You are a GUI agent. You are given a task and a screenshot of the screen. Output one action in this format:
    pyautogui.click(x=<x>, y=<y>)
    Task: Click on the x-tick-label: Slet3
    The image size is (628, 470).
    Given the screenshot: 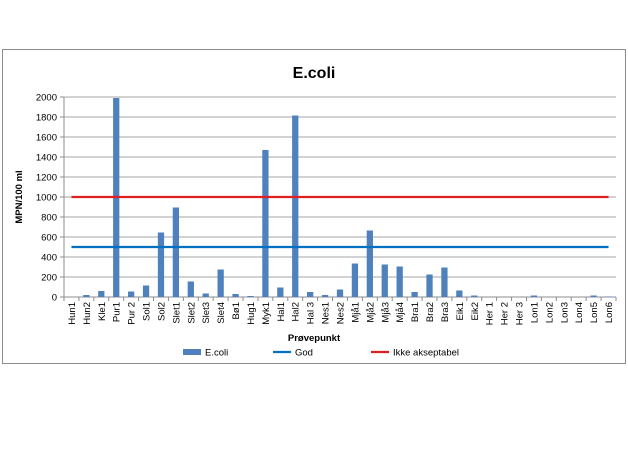 What is the action you would take?
    pyautogui.click(x=206, y=313)
    